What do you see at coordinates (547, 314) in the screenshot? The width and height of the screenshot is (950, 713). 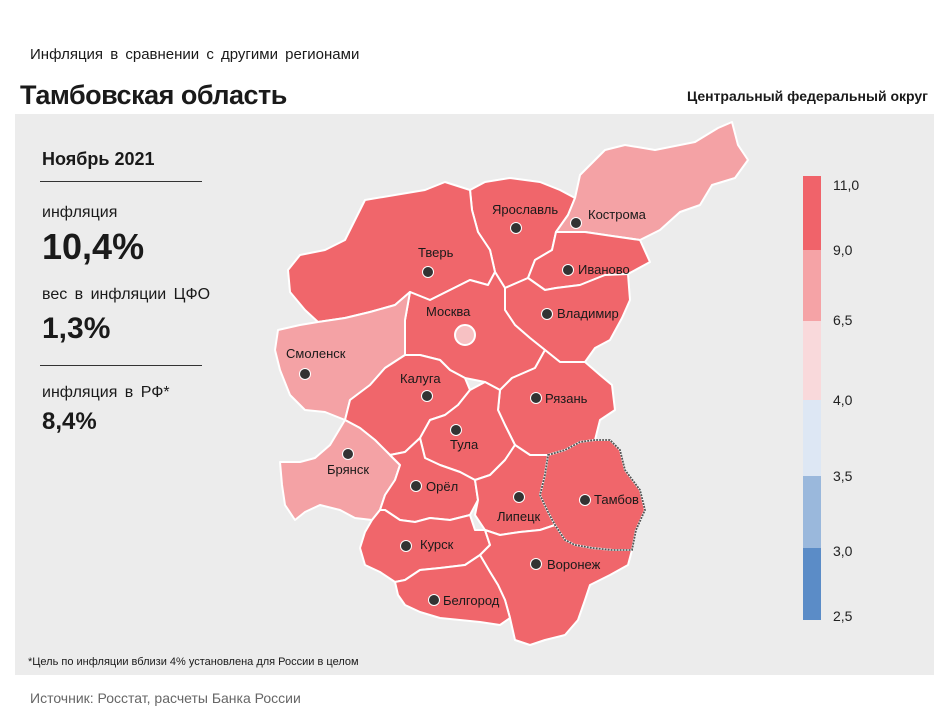 I see `city-marker-vladimir` at bounding box center [547, 314].